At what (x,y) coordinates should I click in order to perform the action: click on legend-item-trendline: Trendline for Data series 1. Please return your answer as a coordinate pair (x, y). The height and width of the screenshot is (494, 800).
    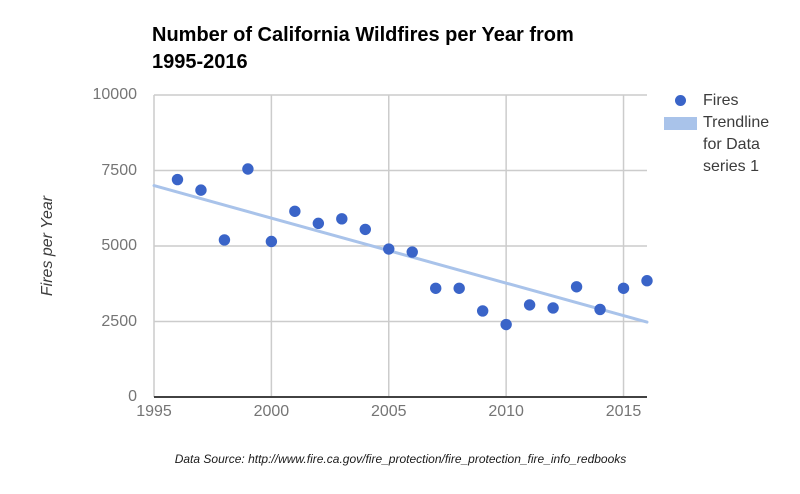
    Looking at the image, I should click on (729, 145).